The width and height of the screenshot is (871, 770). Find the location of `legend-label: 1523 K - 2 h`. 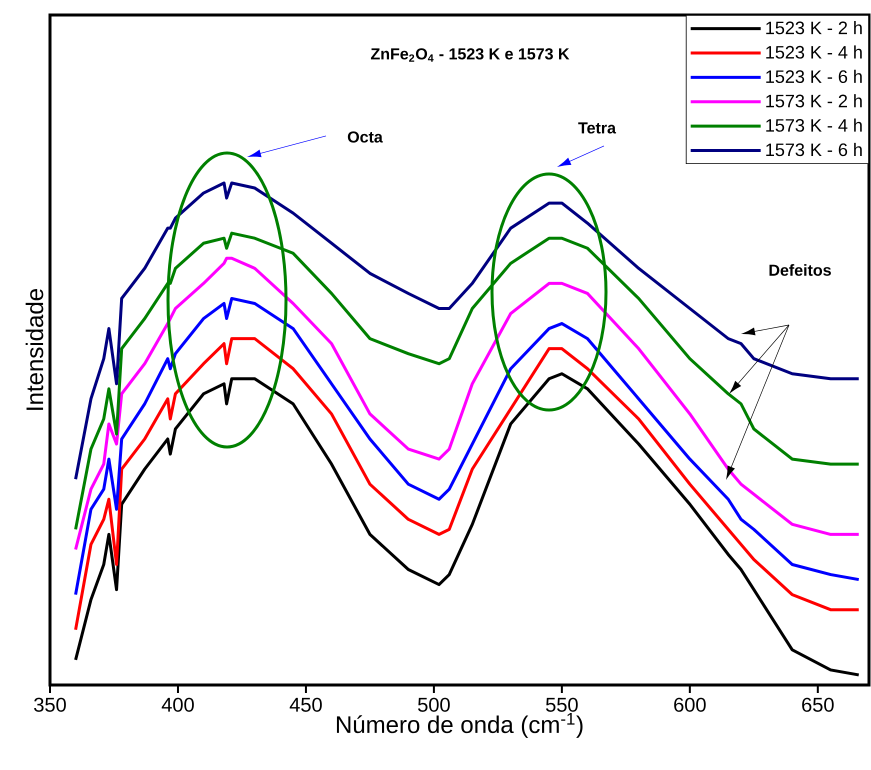

legend-label: 1523 K - 2 h is located at coordinates (814, 27).